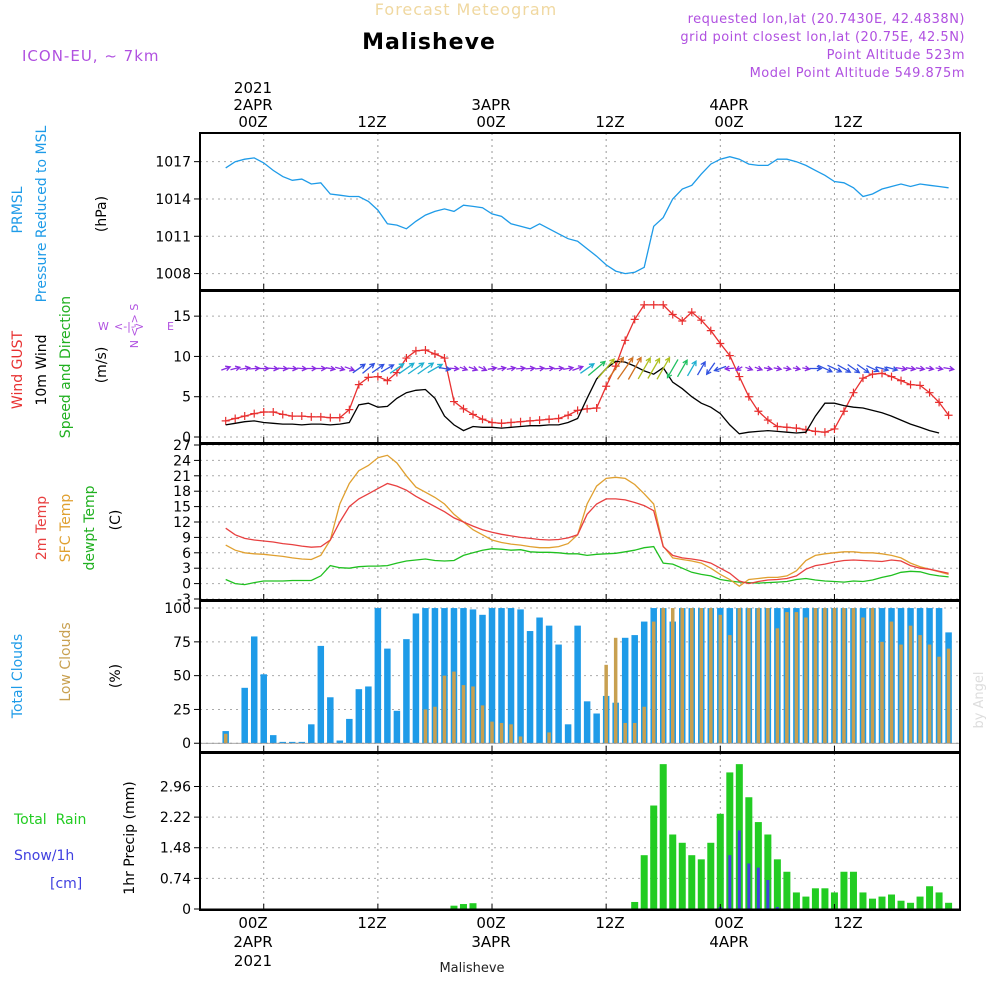 The height and width of the screenshot is (1000, 1000). I want to click on snow-bar, so click(749, 886).